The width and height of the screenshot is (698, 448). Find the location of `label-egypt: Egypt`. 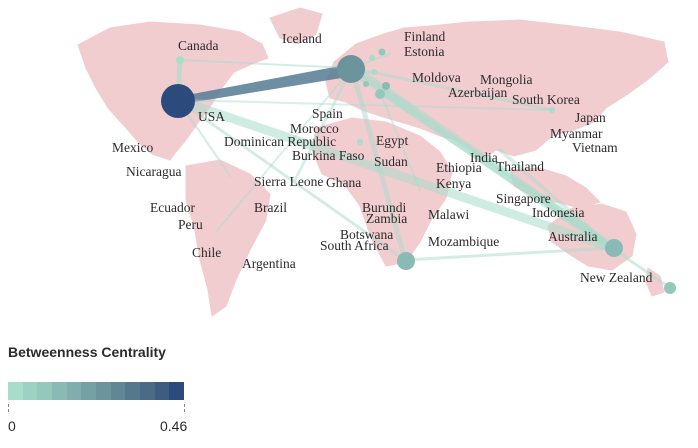

label-egypt: Egypt is located at coordinates (392, 140).